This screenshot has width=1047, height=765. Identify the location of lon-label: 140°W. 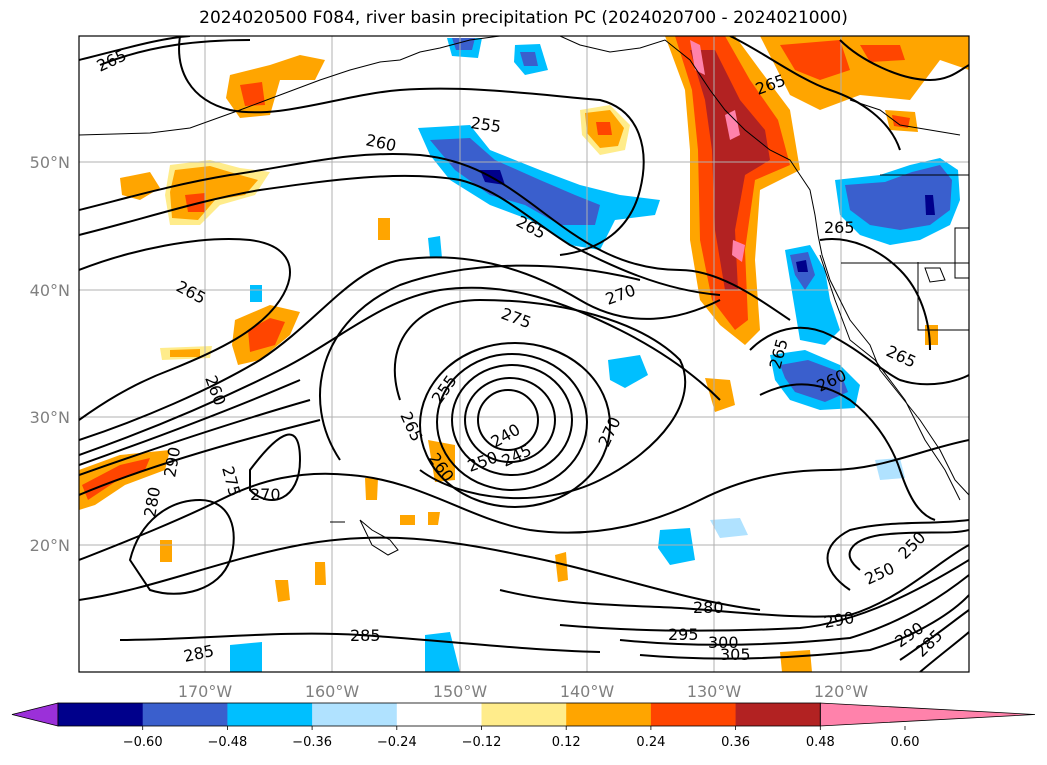
(587, 691).